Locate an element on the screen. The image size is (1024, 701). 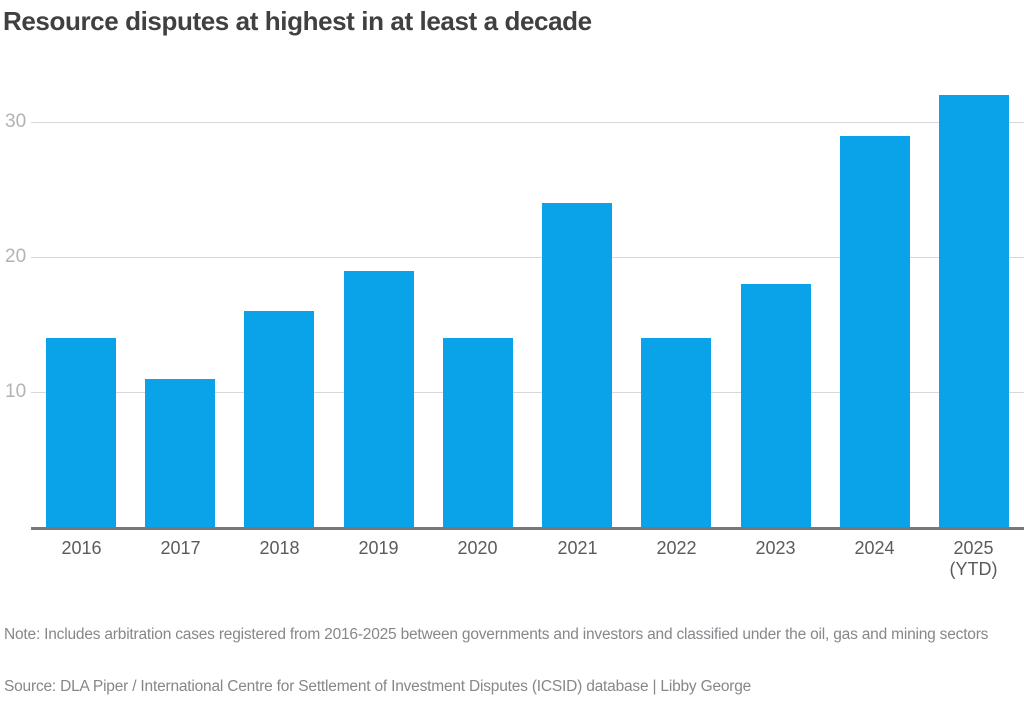
bar-2020 is located at coordinates (478, 432).